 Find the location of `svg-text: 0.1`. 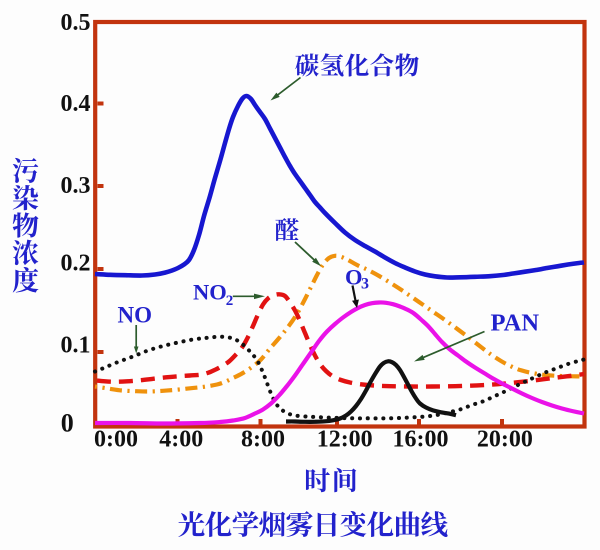

svg-text: 0.1 is located at coordinates (76, 346).